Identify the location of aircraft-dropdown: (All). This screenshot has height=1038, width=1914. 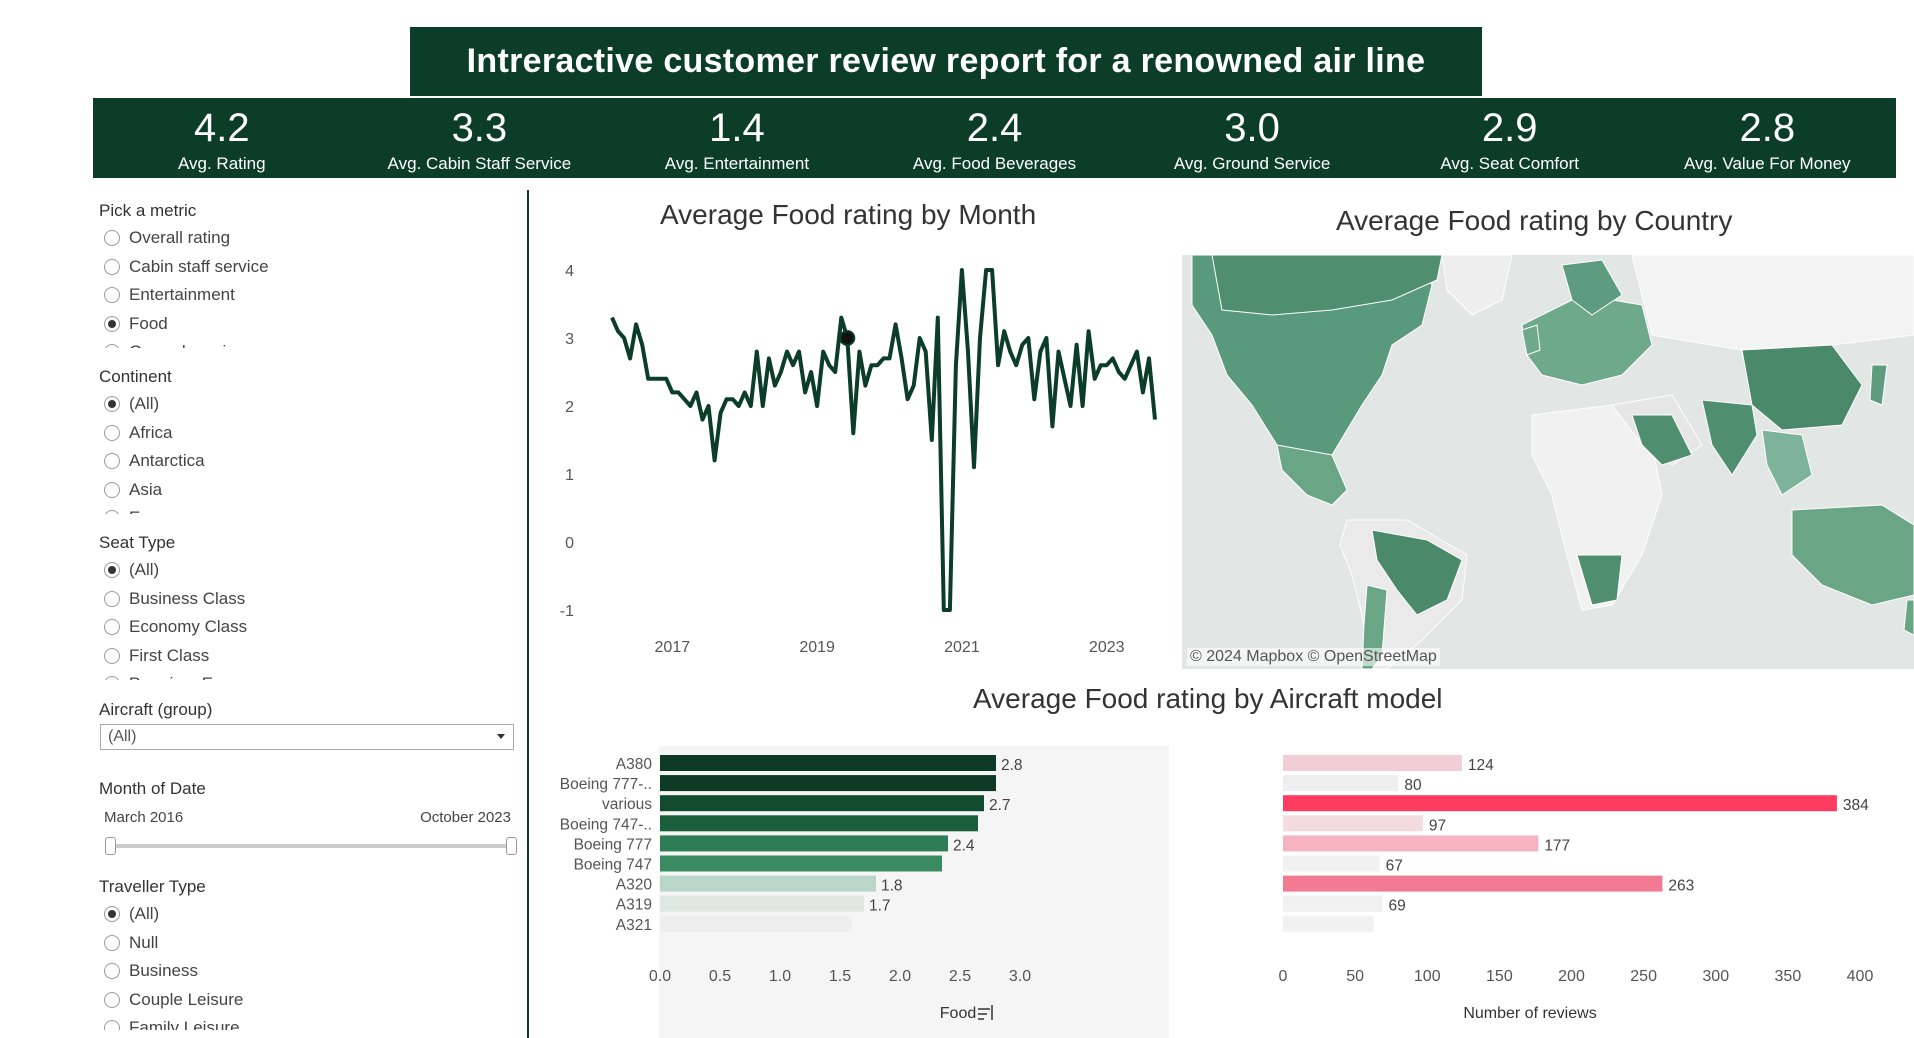
(307, 737).